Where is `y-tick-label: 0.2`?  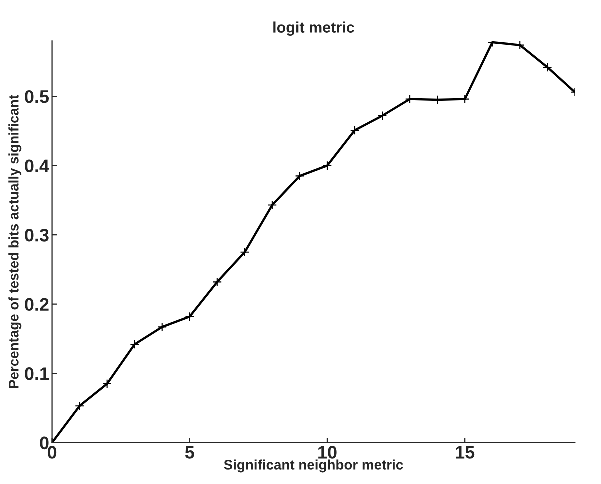
y-tick-label: 0.2 is located at coordinates (37, 305).